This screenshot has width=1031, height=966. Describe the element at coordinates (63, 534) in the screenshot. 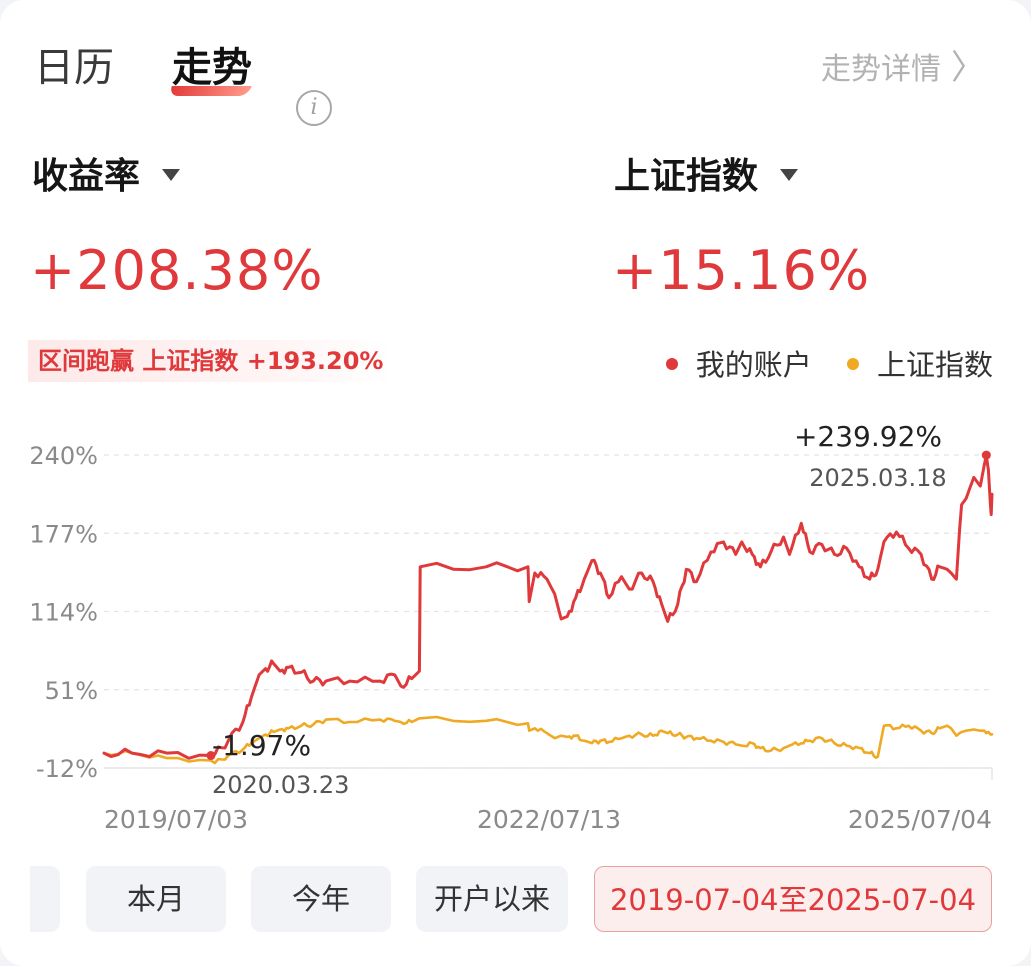

I see `y-tick-label: 177%` at that location.